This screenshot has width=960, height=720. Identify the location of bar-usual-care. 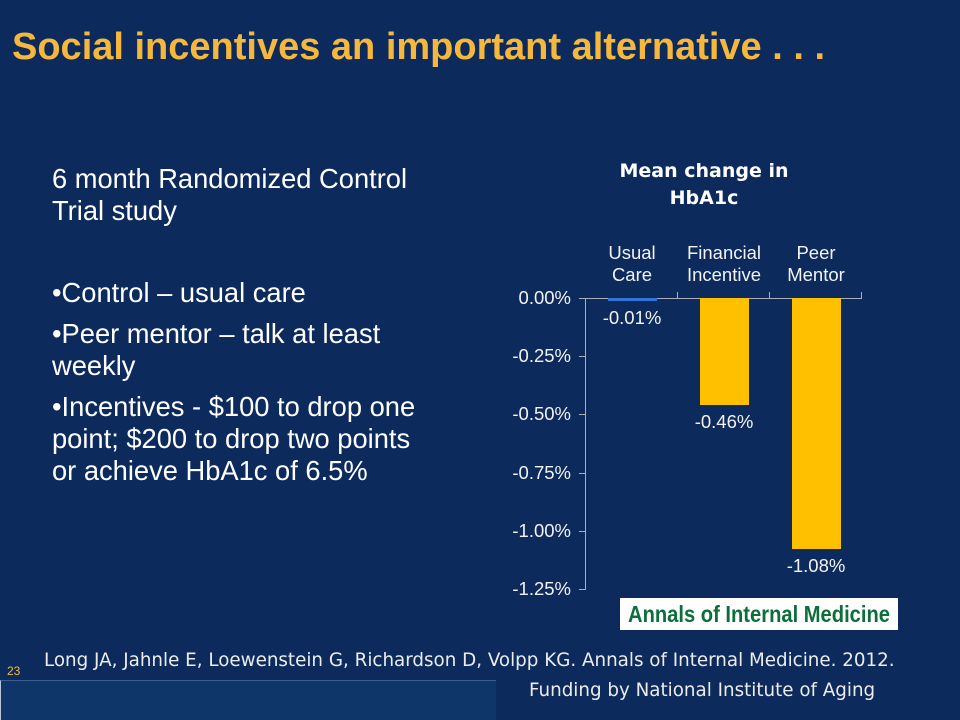
(632, 299).